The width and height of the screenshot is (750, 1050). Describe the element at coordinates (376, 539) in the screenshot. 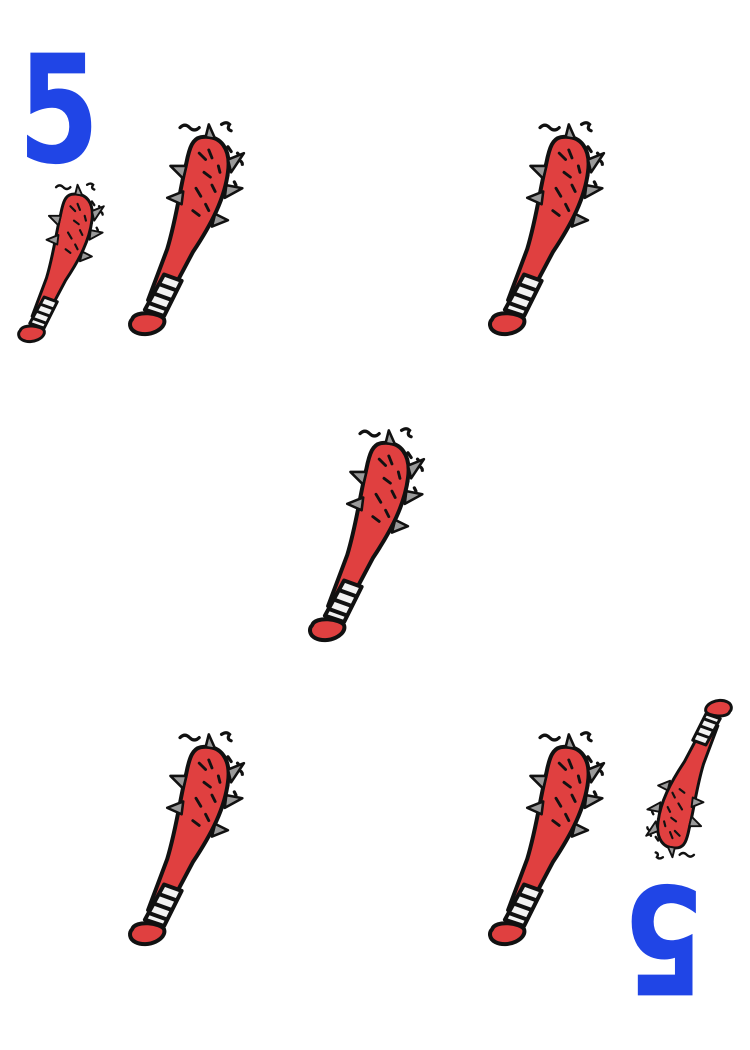

I see `pip-center-spiked-bat-icon` at that location.